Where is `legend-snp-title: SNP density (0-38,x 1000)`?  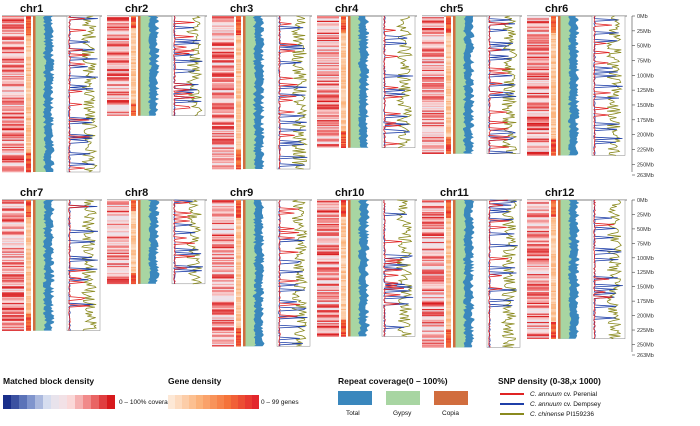
legend-snp-title: SNP density (0-38,x 1000) is located at coordinates (549, 381).